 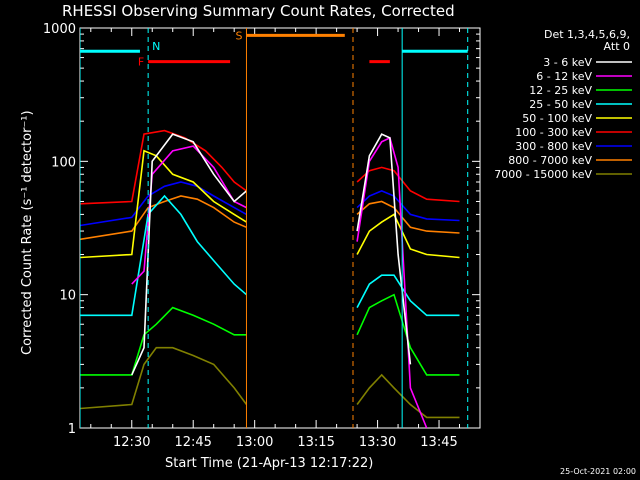 What do you see at coordinates (543, 174) in the screenshot?
I see `legend-label: 7000 - 15000 keV` at bounding box center [543, 174].